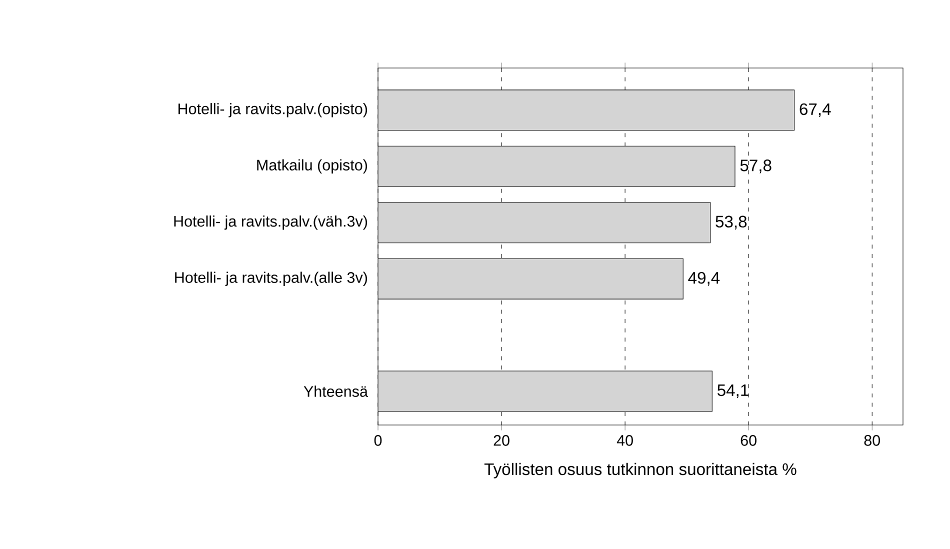  Describe the element at coordinates (815, 110) in the screenshot. I see `data-label: 67,4` at that location.